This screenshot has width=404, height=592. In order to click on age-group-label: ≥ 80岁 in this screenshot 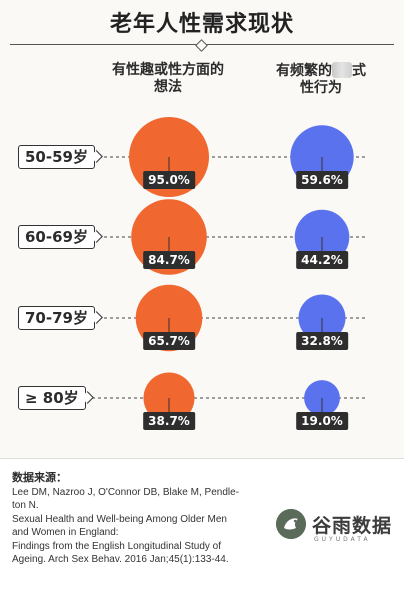, I will do `click(52, 398)`.